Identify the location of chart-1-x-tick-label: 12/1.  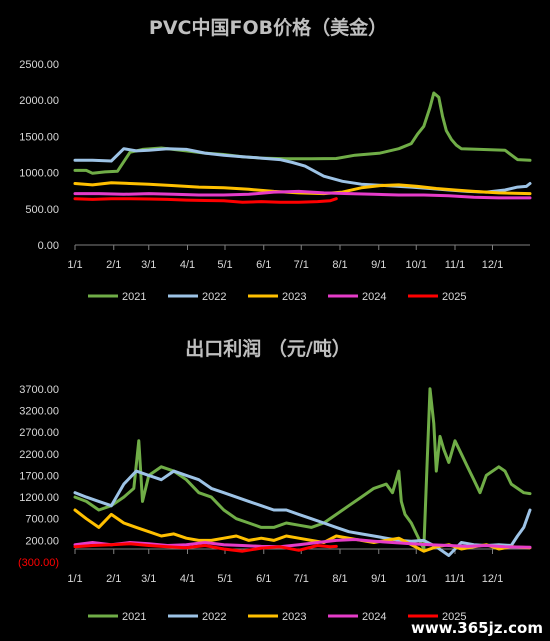
(492, 265).